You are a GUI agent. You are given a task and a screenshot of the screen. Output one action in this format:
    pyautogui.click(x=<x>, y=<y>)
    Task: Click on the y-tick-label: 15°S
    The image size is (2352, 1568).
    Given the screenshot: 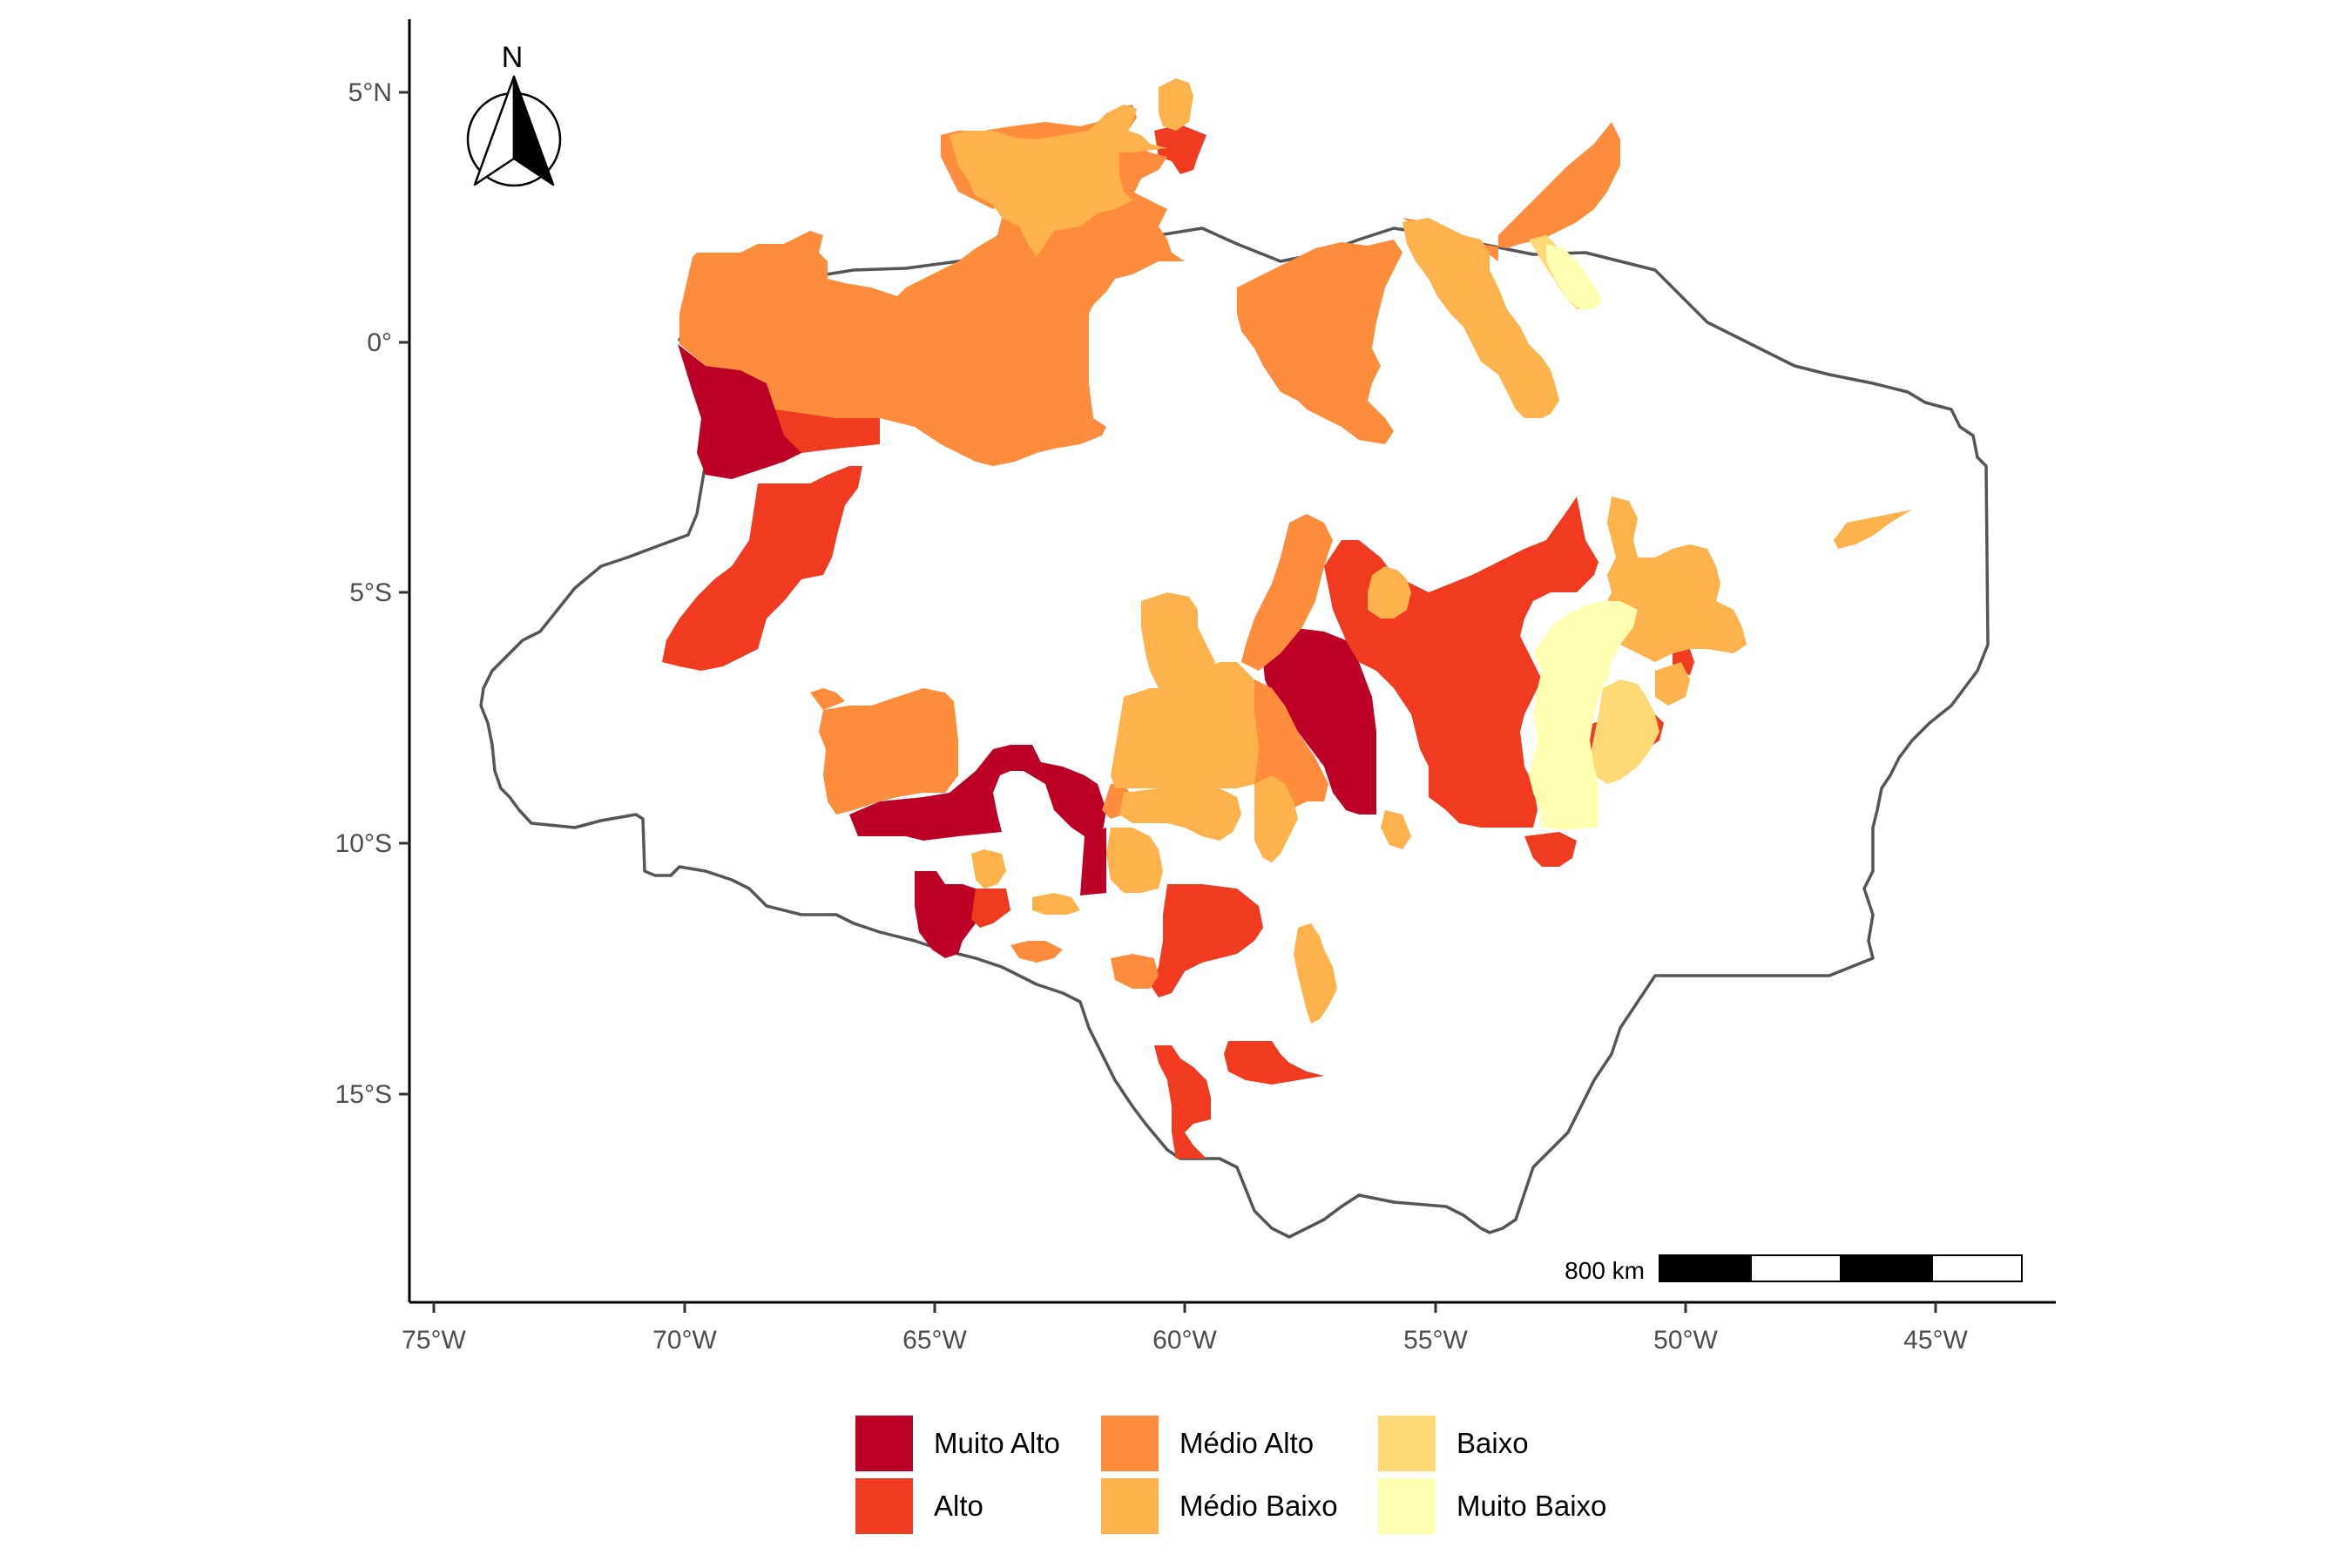 What is the action you would take?
    pyautogui.click(x=363, y=1094)
    